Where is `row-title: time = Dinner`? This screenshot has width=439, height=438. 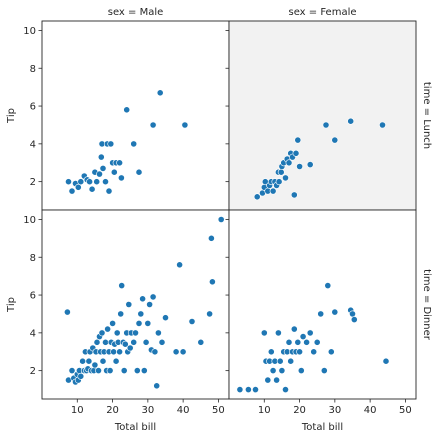
row-title: time = Dinner is located at coordinates (426, 305).